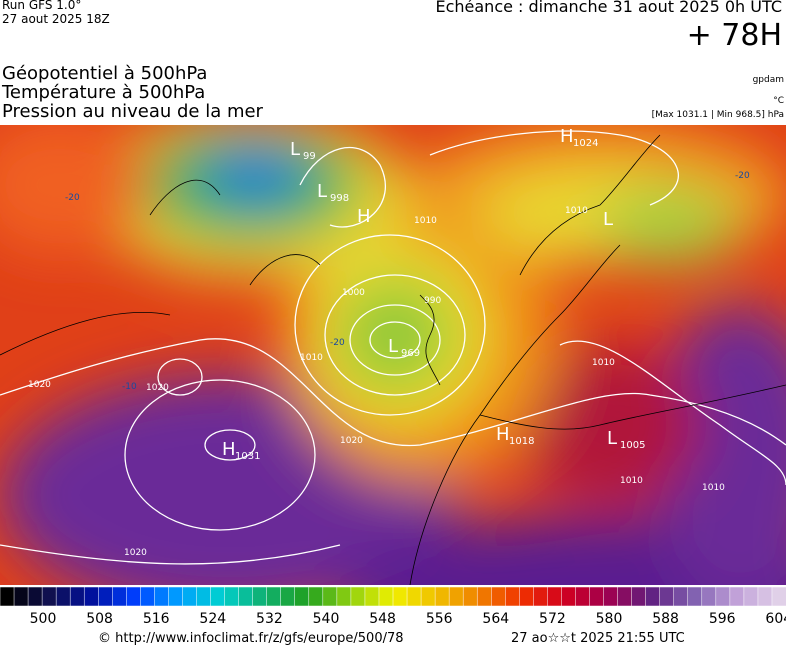  I want to click on pressure-center-value: 998, so click(339, 198).